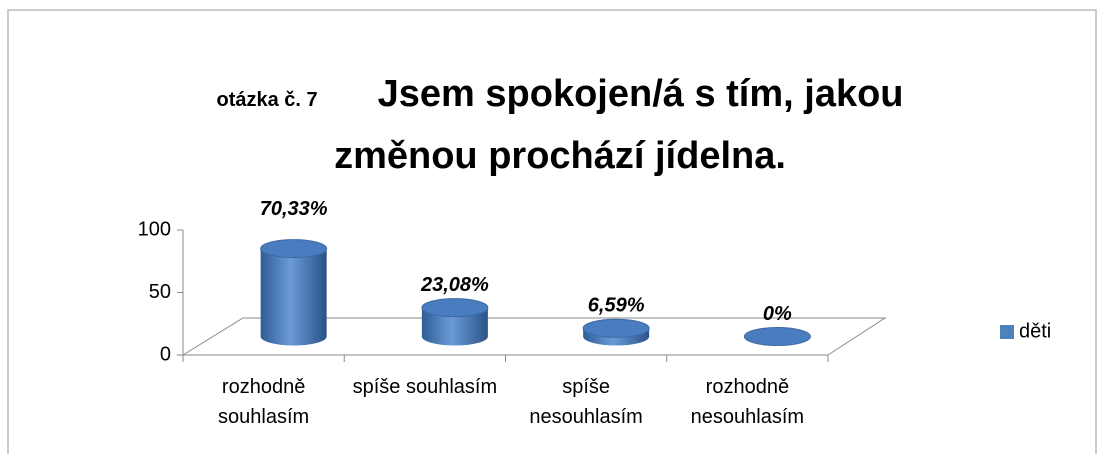 The image size is (1105, 454). What do you see at coordinates (777, 314) in the screenshot?
I see `data-label: 0%` at bounding box center [777, 314].